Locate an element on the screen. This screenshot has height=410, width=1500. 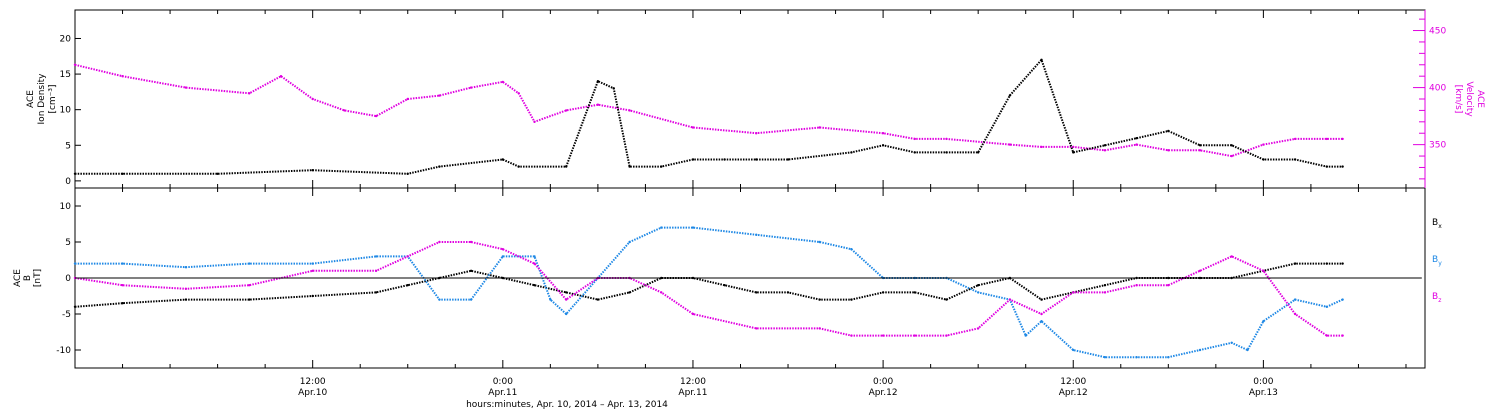
top-left-axis-title-1: ACE is located at coordinates (31, 99).